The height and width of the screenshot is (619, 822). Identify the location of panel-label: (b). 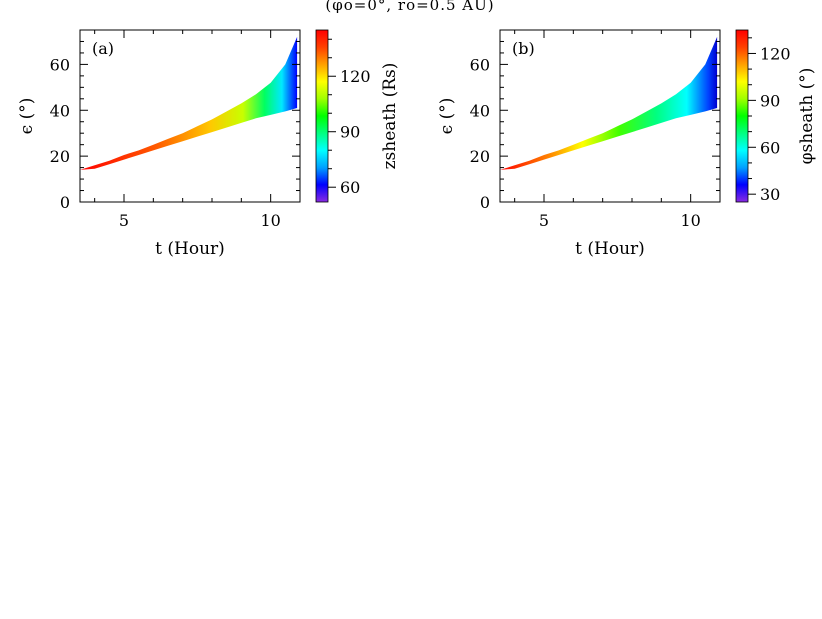
(523, 48).